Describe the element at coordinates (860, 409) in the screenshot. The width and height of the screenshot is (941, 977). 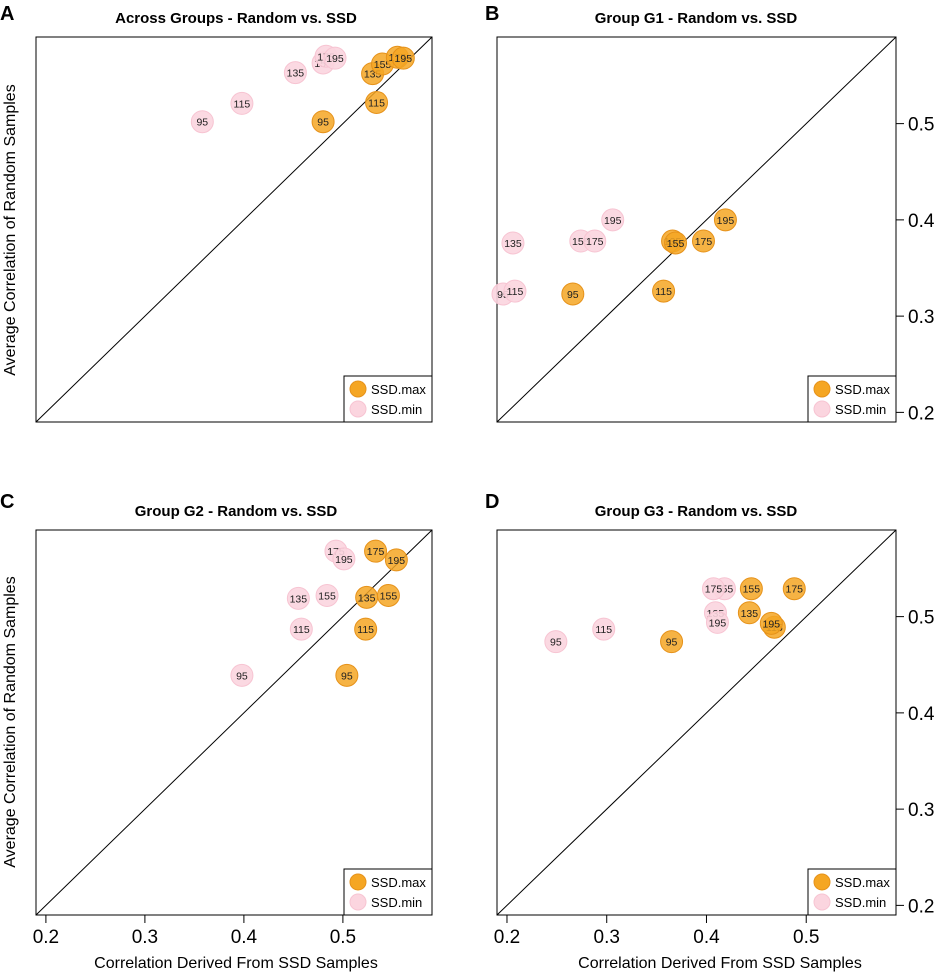
I see `panel-b-legend-min-label: SSD.min` at that location.